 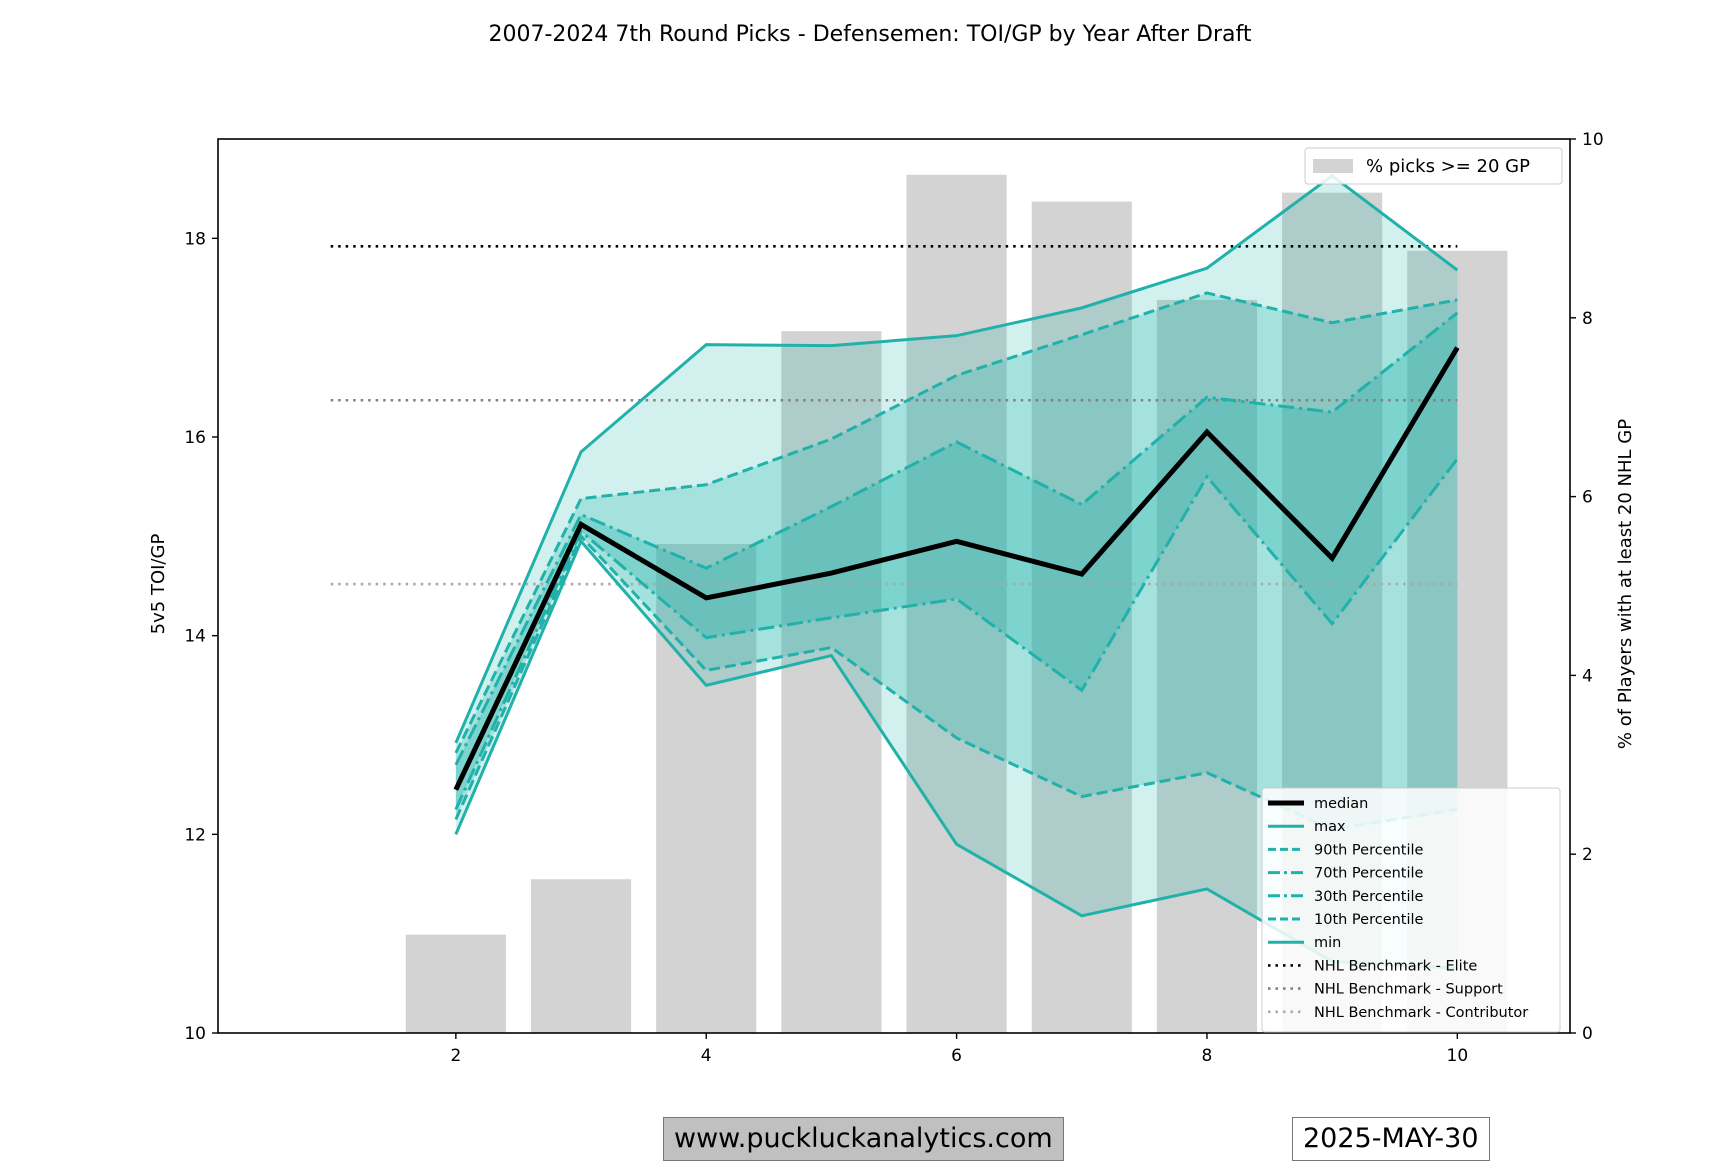 I want to click on legend-label-1: max, so click(x=1330, y=827).